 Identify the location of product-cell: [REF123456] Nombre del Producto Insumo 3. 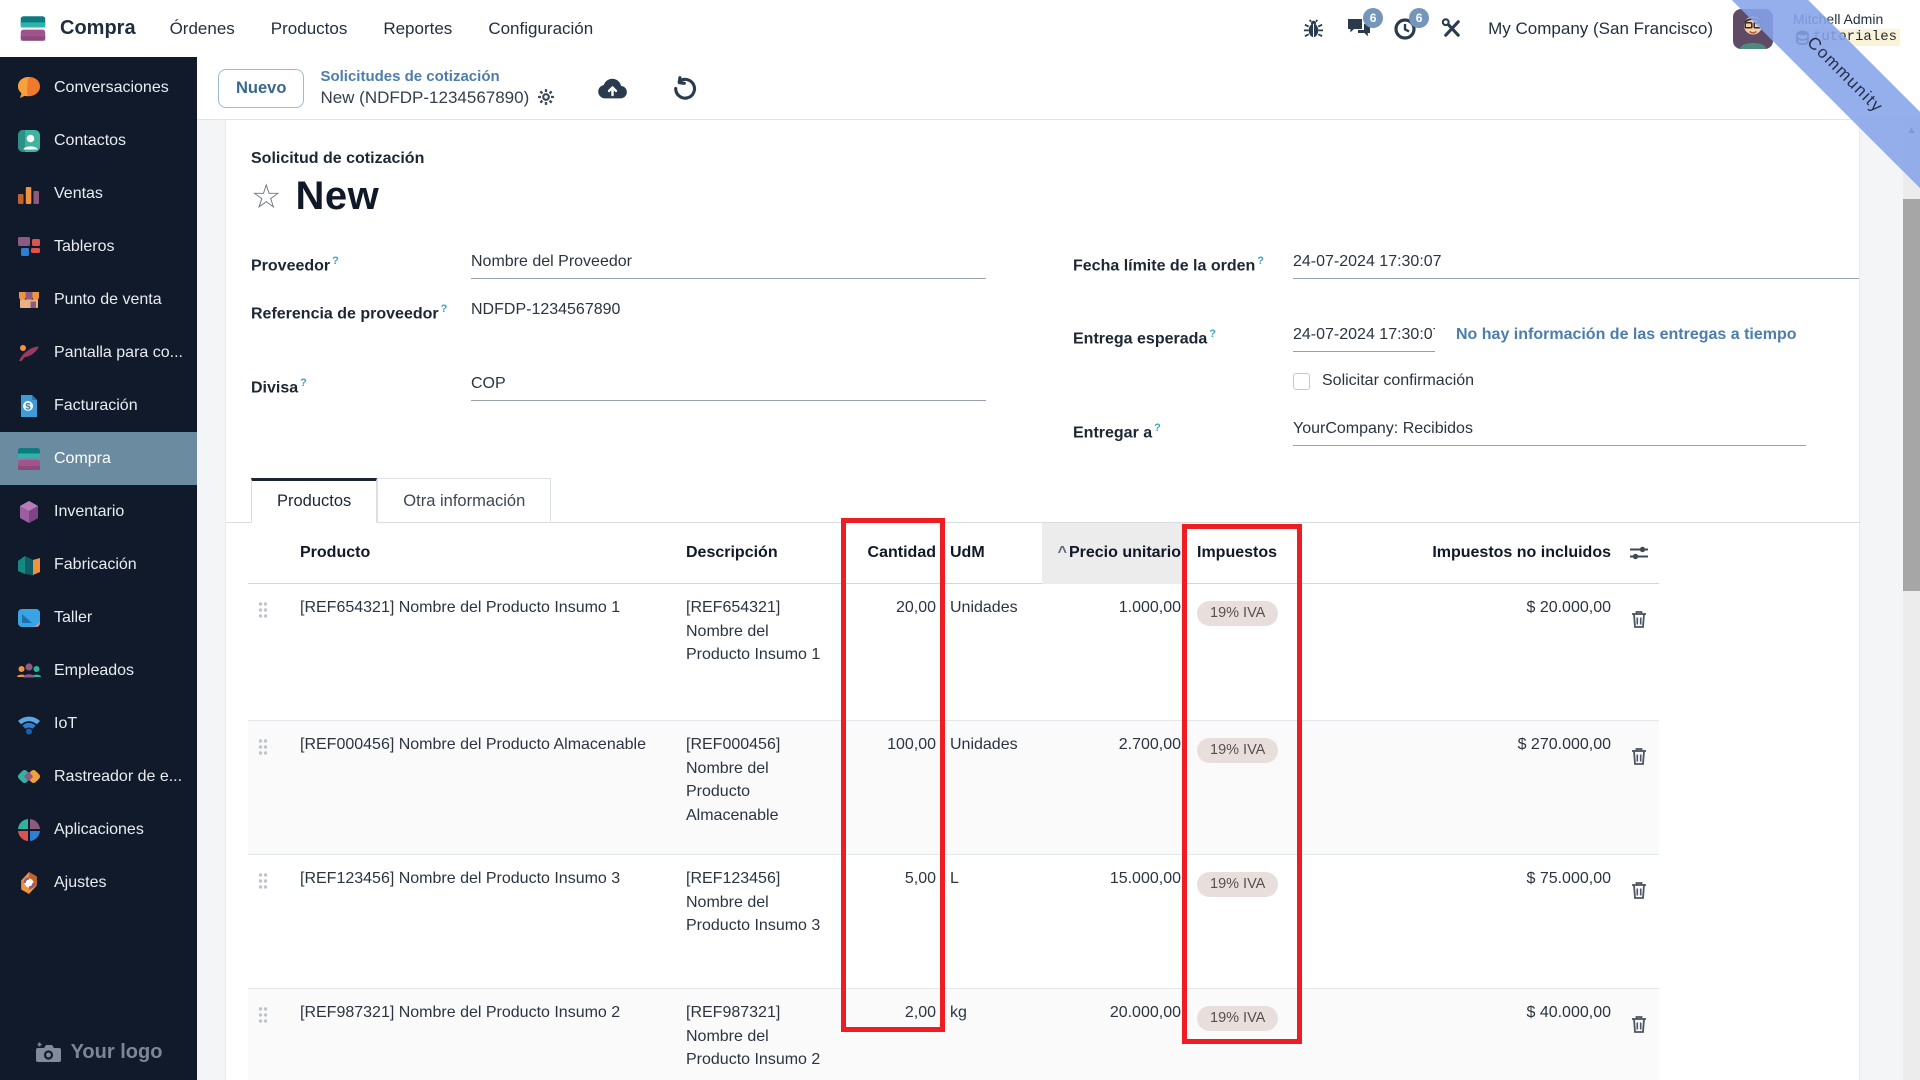
(460, 878).